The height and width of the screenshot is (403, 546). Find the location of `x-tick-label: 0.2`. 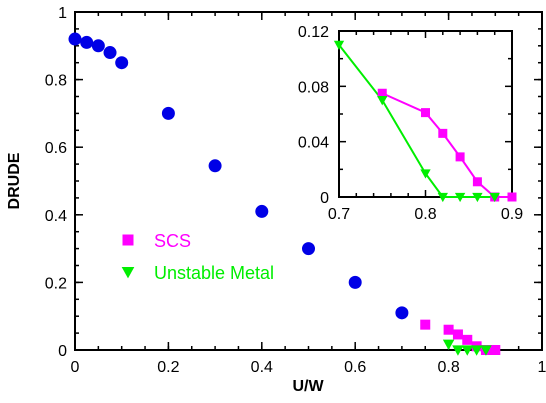

x-tick-label: 0.2 is located at coordinates (168, 367).